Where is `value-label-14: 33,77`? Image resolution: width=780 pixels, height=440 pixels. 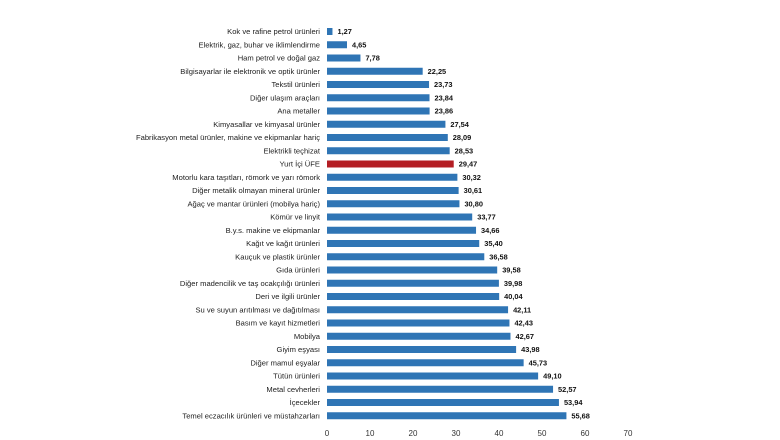
value-label-14: 33,77 is located at coordinates (486, 217).